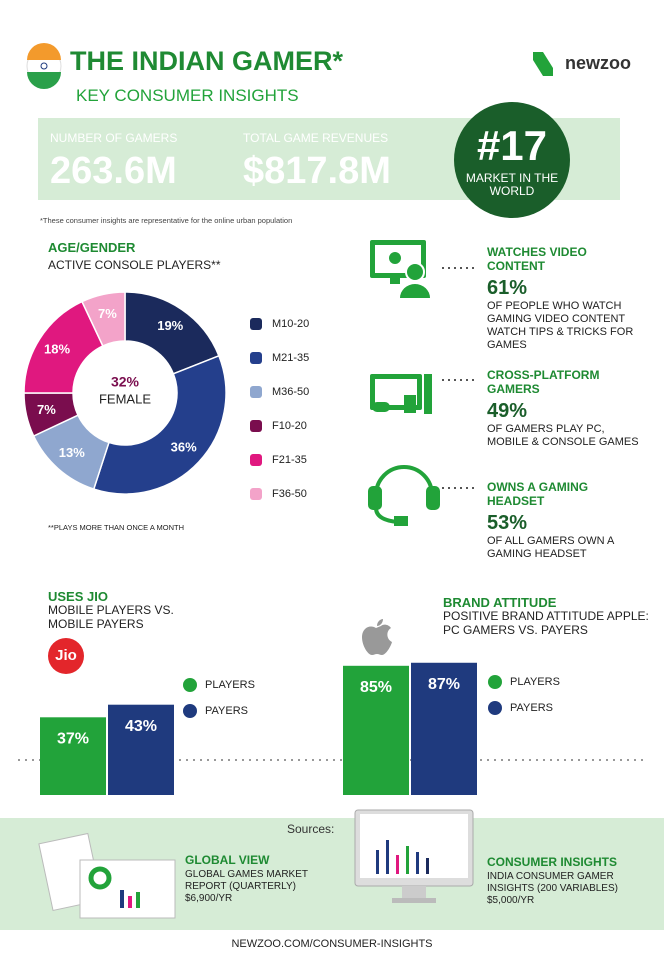  Describe the element at coordinates (512, 145) in the screenshot. I see `rank-value: #17` at that location.